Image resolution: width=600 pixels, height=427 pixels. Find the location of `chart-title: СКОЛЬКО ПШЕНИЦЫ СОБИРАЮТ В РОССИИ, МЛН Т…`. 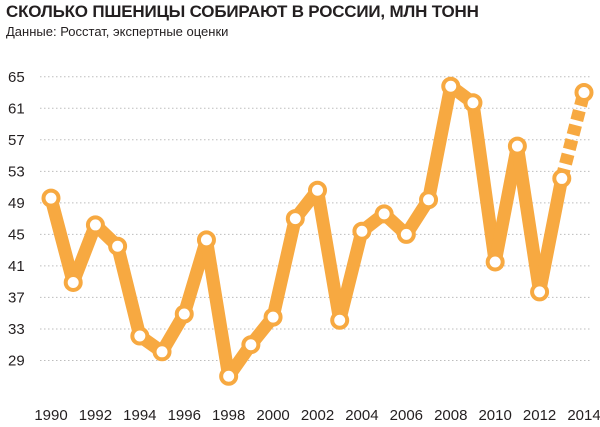

chart-title: СКОЛЬКО ПШЕНИЦЫ СОБИРАЮТ В РОССИИ, МЛН Т… is located at coordinates (242, 11).